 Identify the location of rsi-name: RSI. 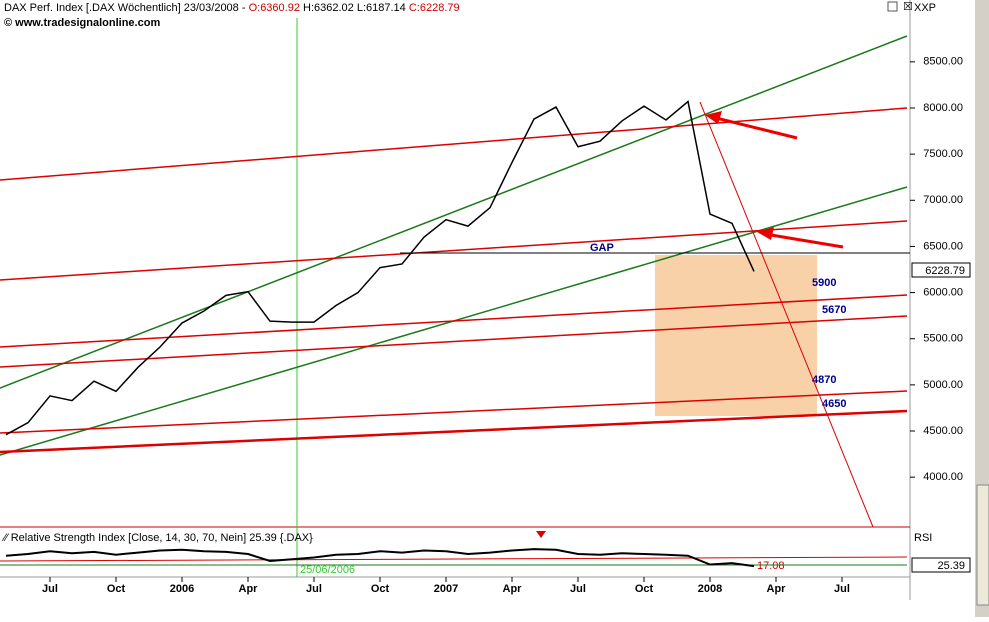
(923, 538).